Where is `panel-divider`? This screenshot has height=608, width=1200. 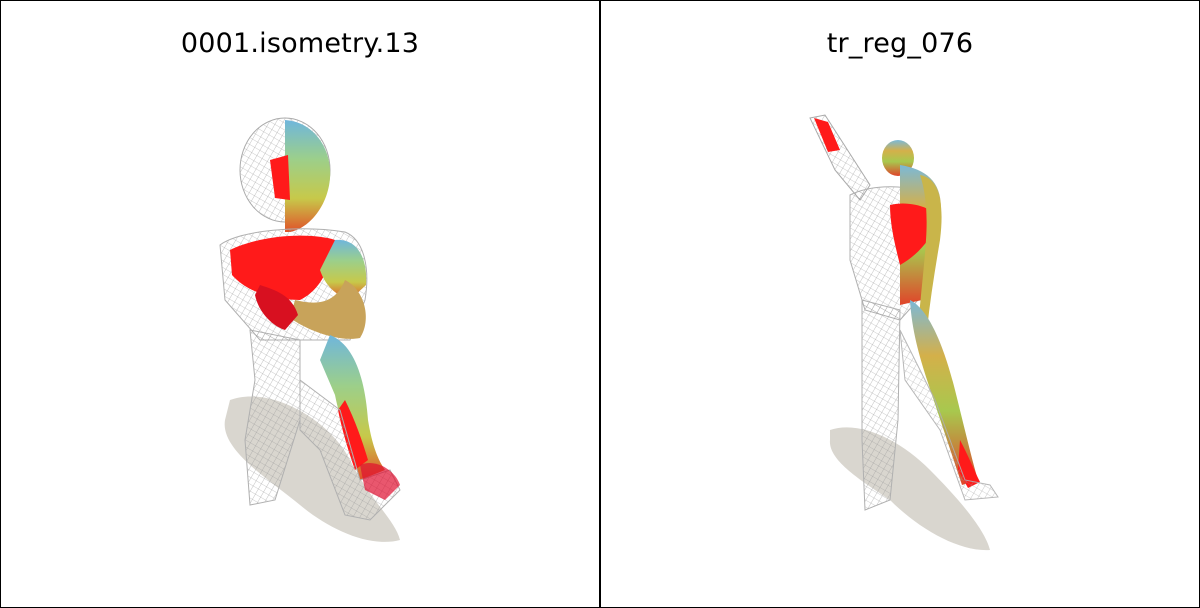
panel-divider is located at coordinates (600, 304).